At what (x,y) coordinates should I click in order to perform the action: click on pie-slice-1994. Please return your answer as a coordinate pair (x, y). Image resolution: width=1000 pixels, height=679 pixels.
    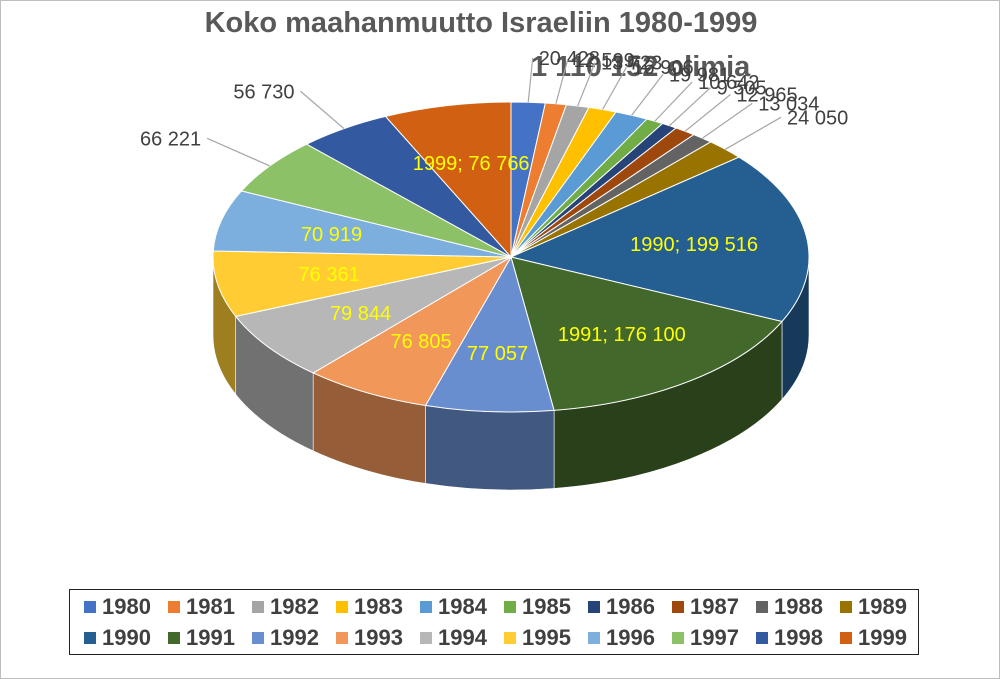
    Looking at the image, I should click on (373, 315).